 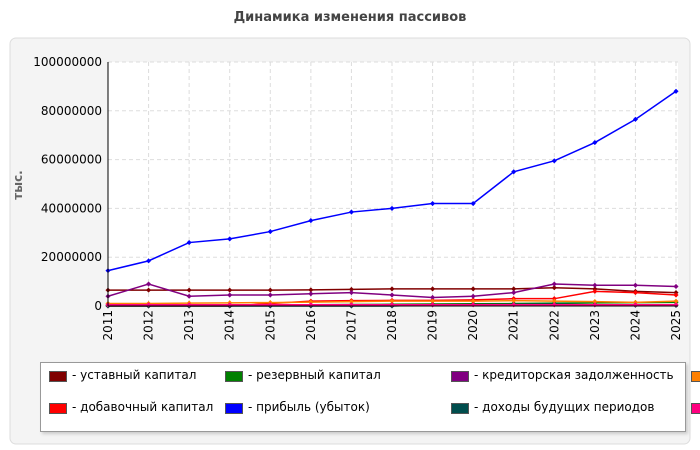 What do you see at coordinates (338, 417) in the screenshot?
I see `legend-item: - прибыль (убыток)` at bounding box center [338, 417].